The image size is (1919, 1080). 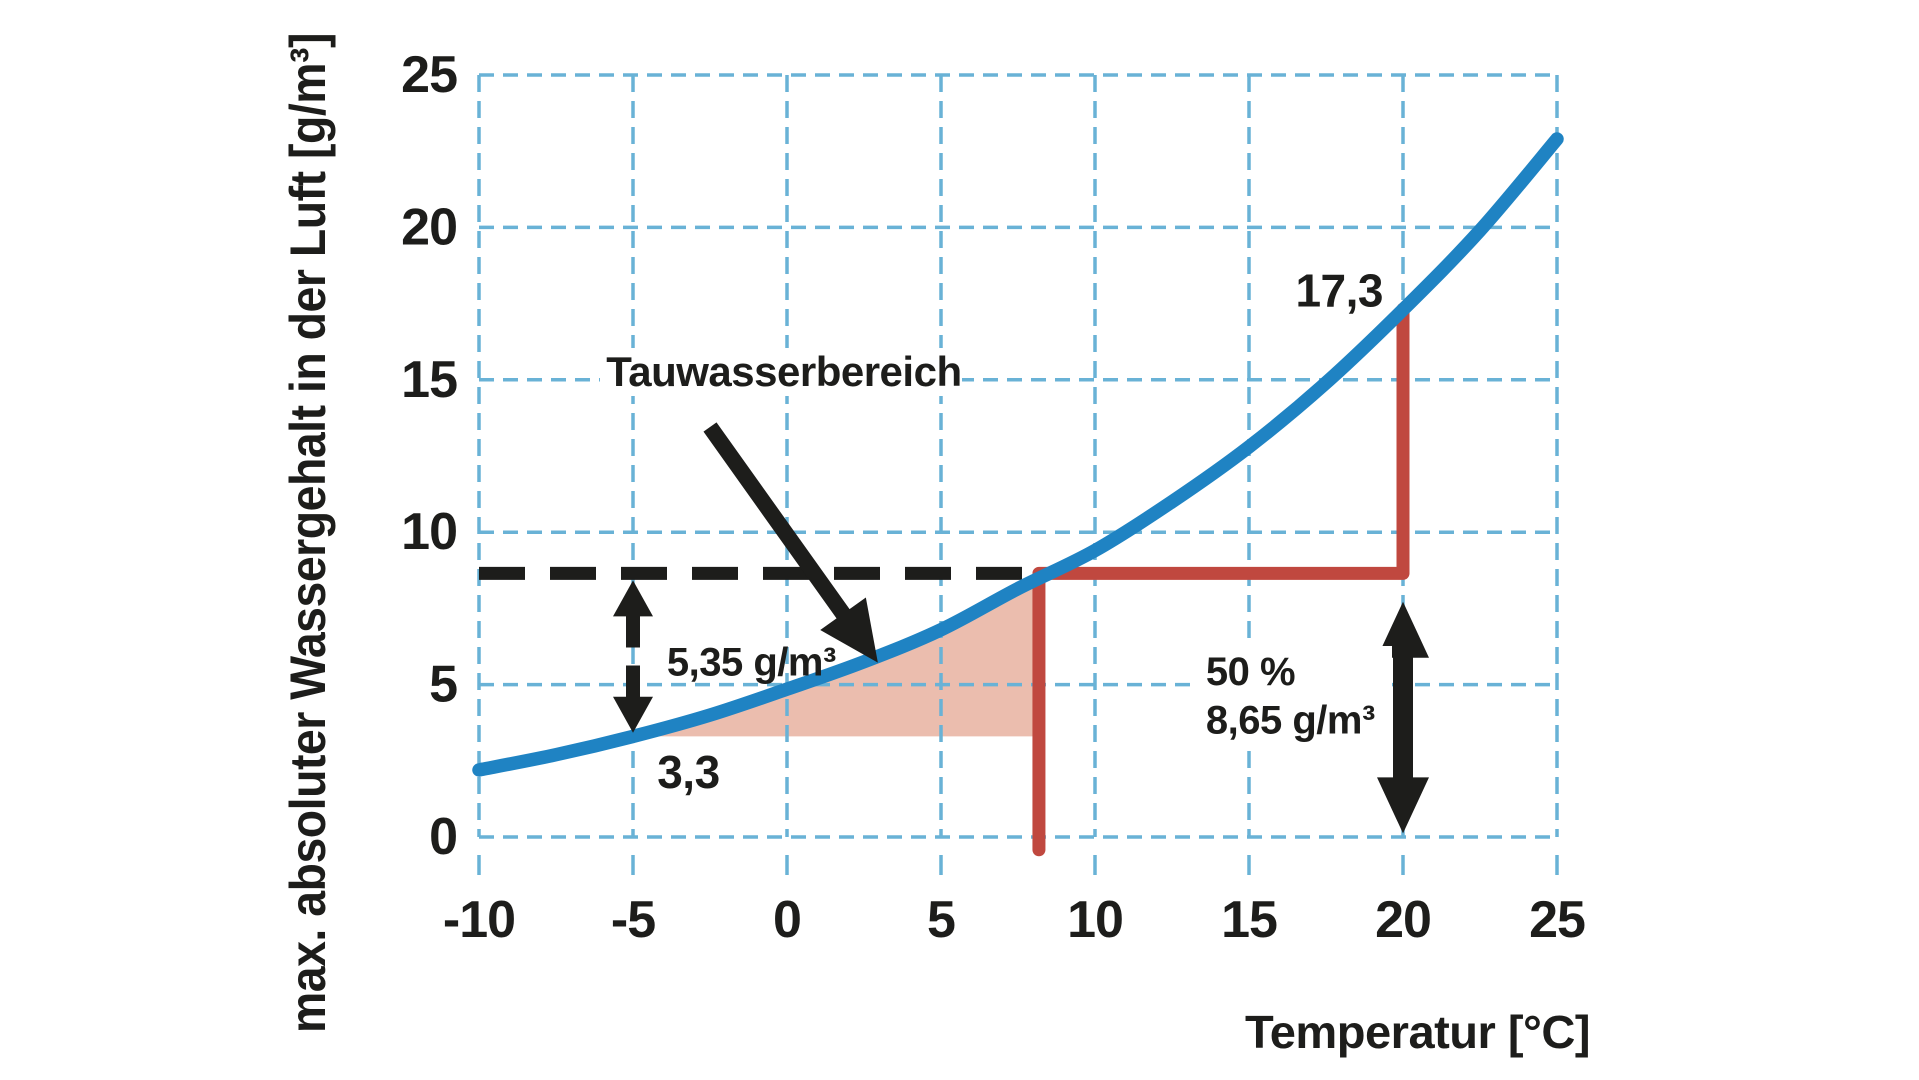 I want to click on shade-layer, so click(x=836, y=657).